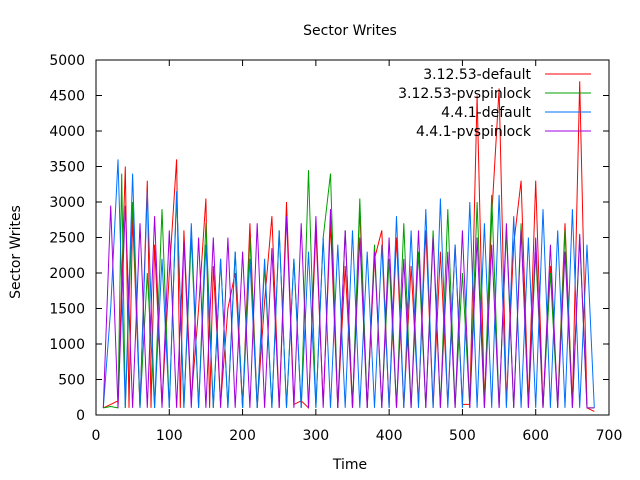 The image size is (640, 480). I want to click on y-tick-label: 0, so click(80, 416).